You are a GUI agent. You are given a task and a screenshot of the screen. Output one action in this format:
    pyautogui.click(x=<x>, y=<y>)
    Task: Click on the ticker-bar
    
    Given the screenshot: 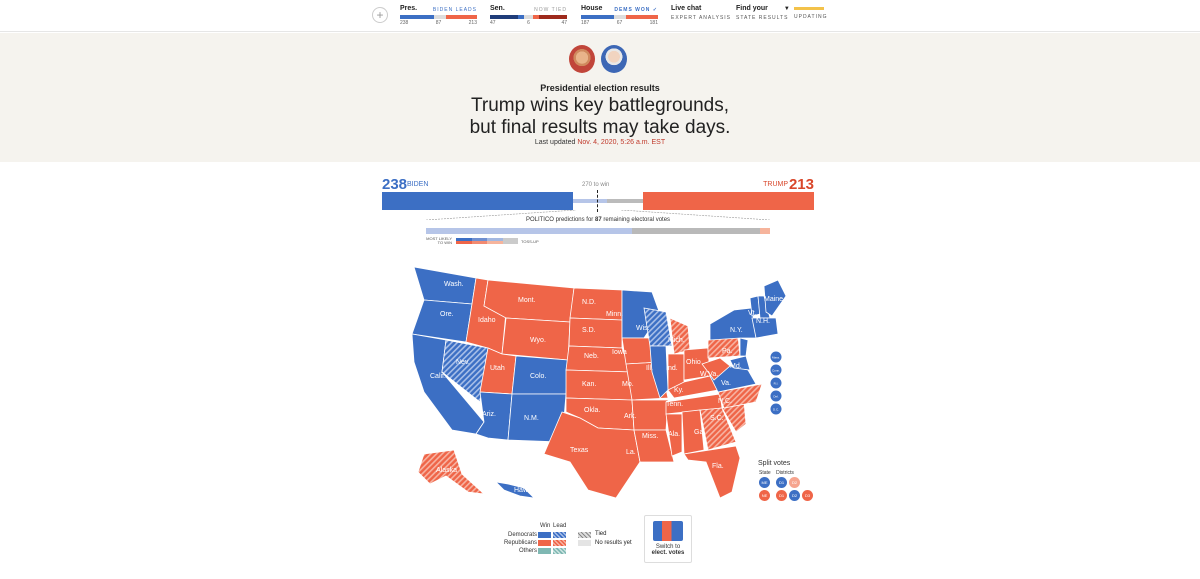 What is the action you would take?
    pyautogui.click(x=619, y=17)
    